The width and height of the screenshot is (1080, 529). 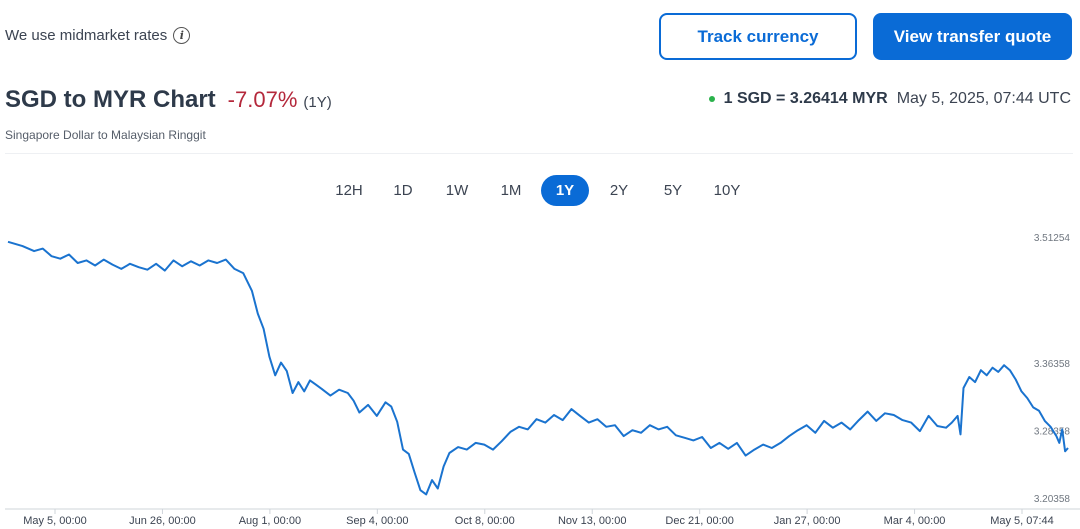 What do you see at coordinates (1052, 364) in the screenshot?
I see `y-tick-label: 3.36358` at bounding box center [1052, 364].